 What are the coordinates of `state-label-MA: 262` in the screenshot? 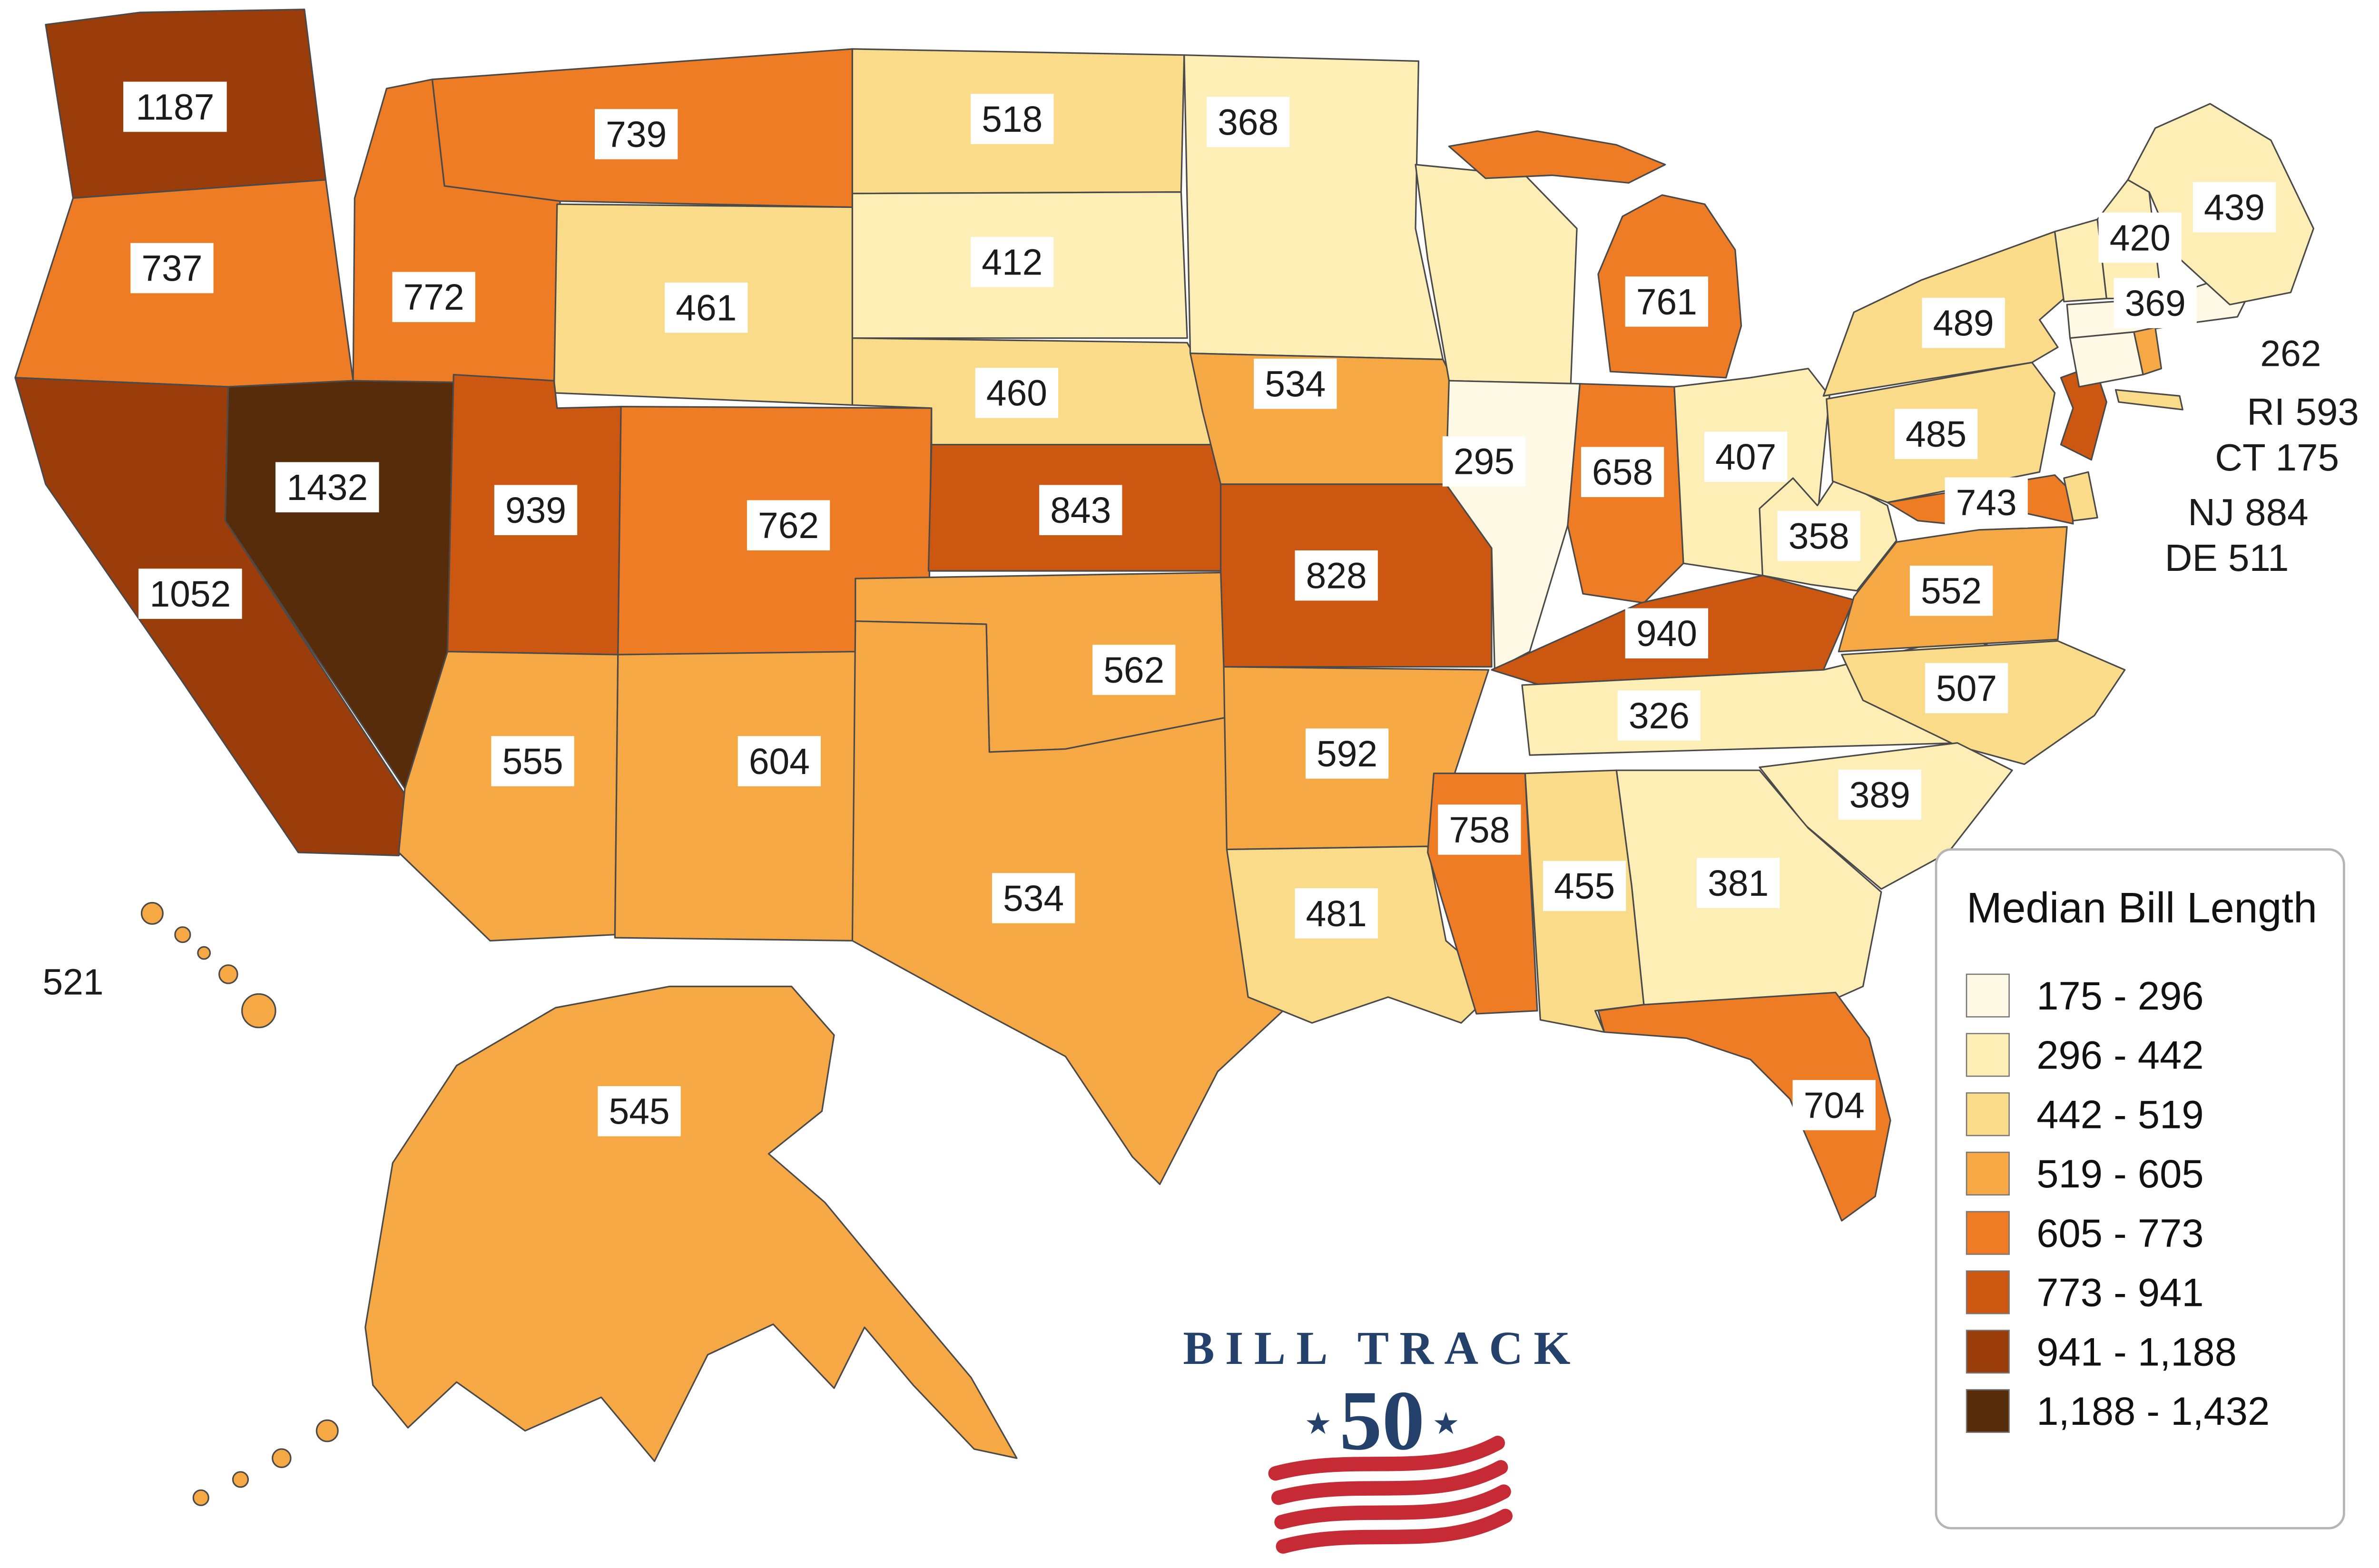 It's located at (2290, 353).